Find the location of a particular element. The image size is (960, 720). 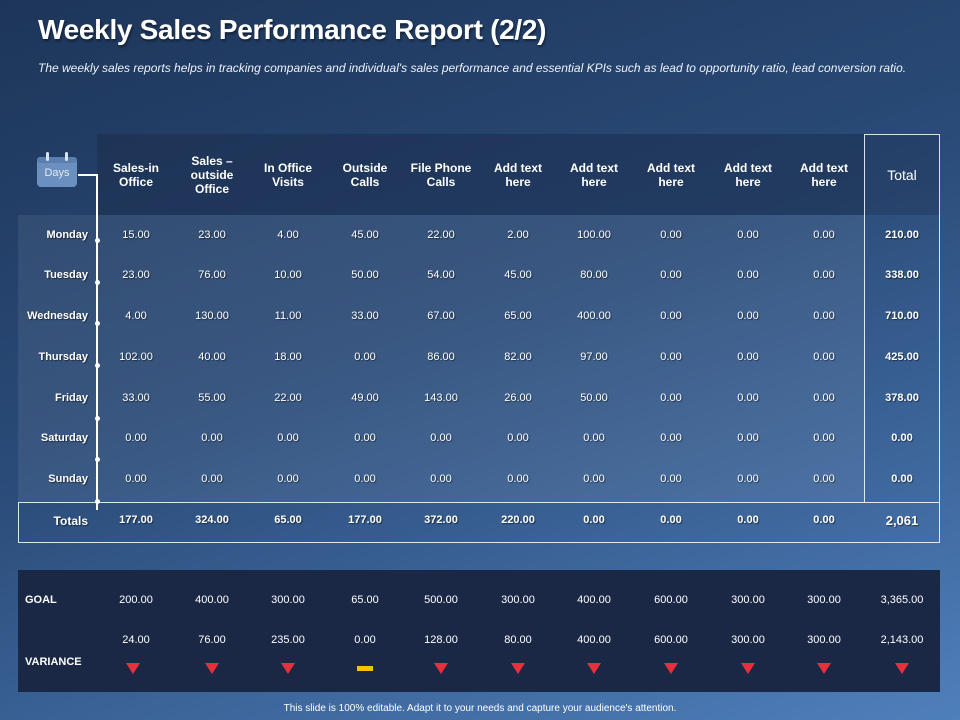

day-label: Friday is located at coordinates (71, 398).